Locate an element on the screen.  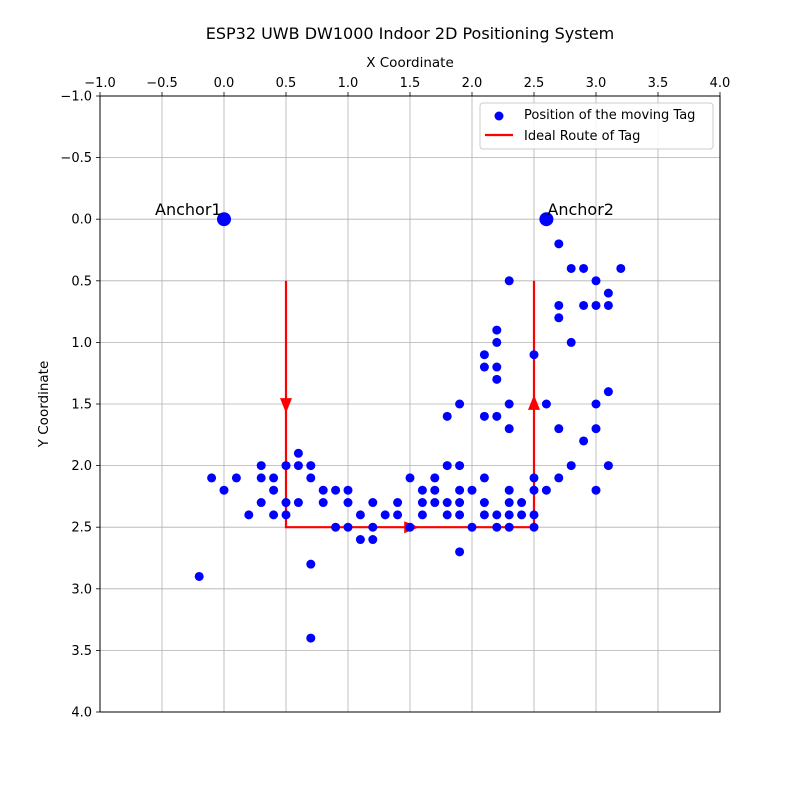
y-tick-label: 1.0 is located at coordinates (81, 343).